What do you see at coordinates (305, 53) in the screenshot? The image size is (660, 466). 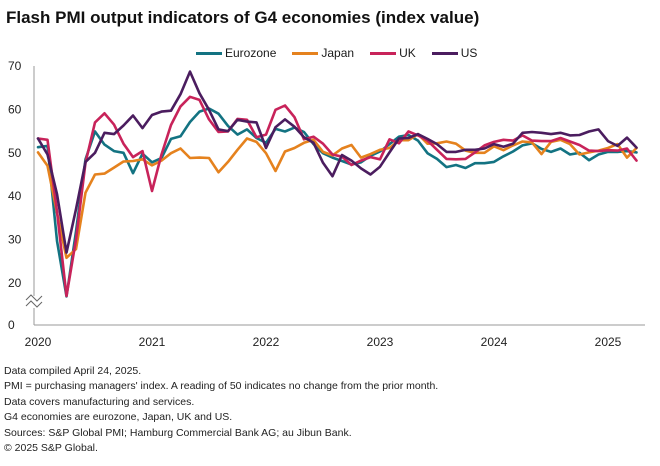 I see `legend-swatch-japan` at bounding box center [305, 53].